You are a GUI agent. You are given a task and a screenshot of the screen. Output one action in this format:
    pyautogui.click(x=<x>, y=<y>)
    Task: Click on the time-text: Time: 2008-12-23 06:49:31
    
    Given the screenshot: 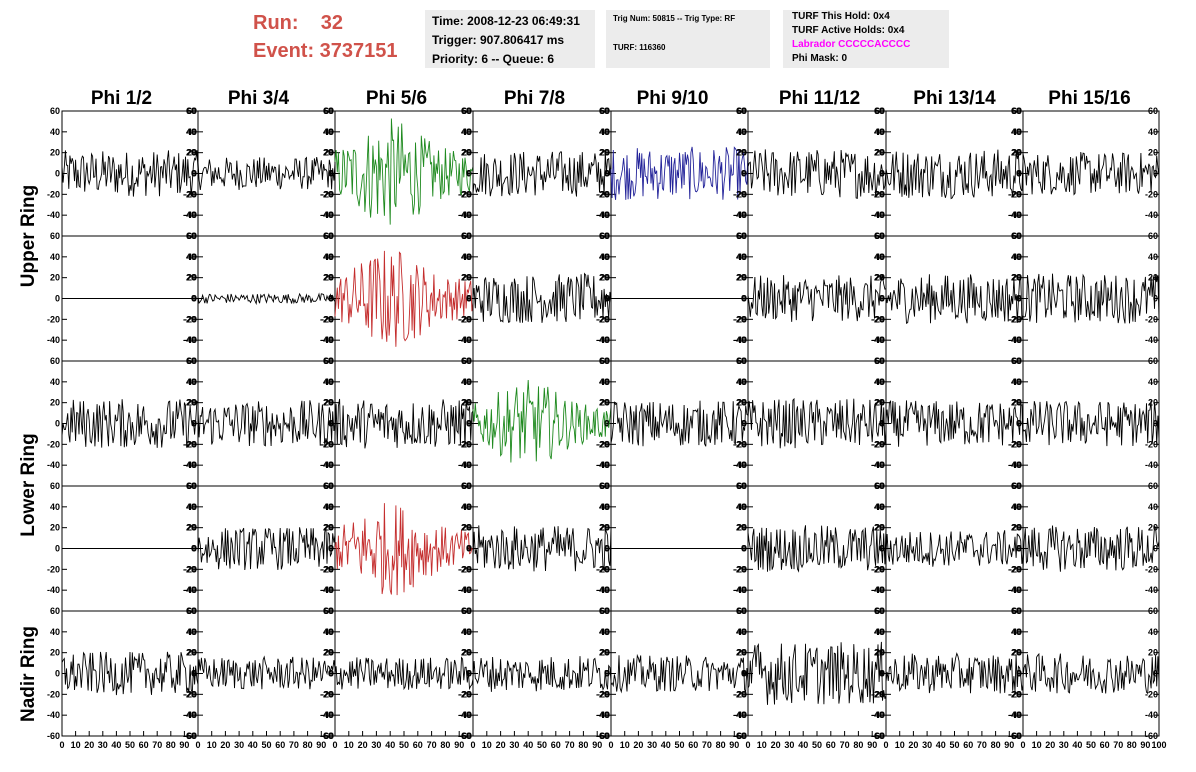 What is the action you would take?
    pyautogui.click(x=506, y=21)
    